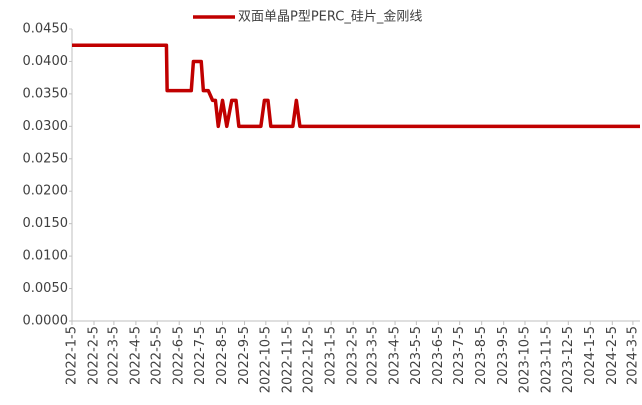 The height and width of the screenshot is (405, 642). Describe the element at coordinates (46, 61) in the screenshot. I see `y-tick-label: 0.0400` at that location.